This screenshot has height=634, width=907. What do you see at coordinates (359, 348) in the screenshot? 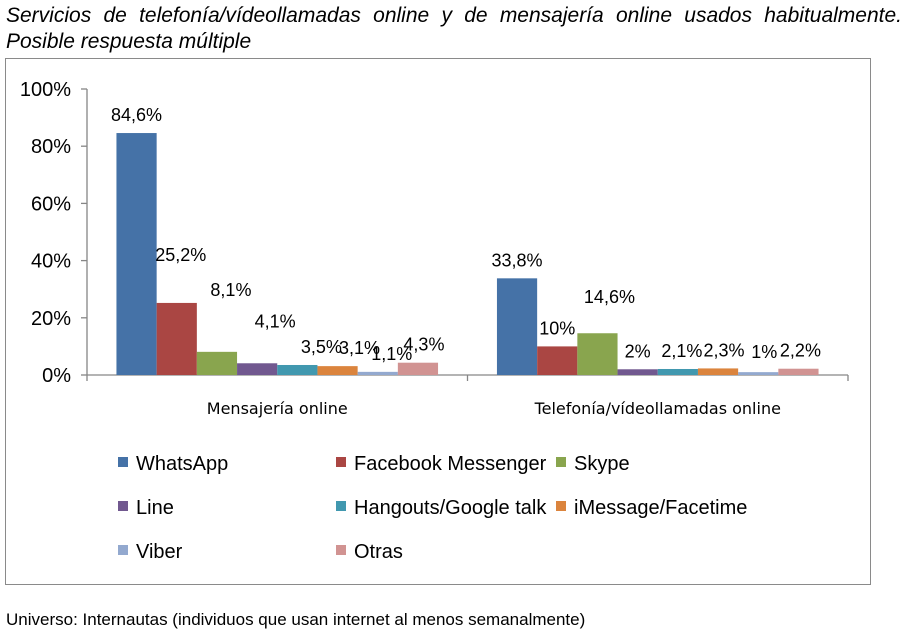
I see `data-label: 3,1%` at bounding box center [359, 348].